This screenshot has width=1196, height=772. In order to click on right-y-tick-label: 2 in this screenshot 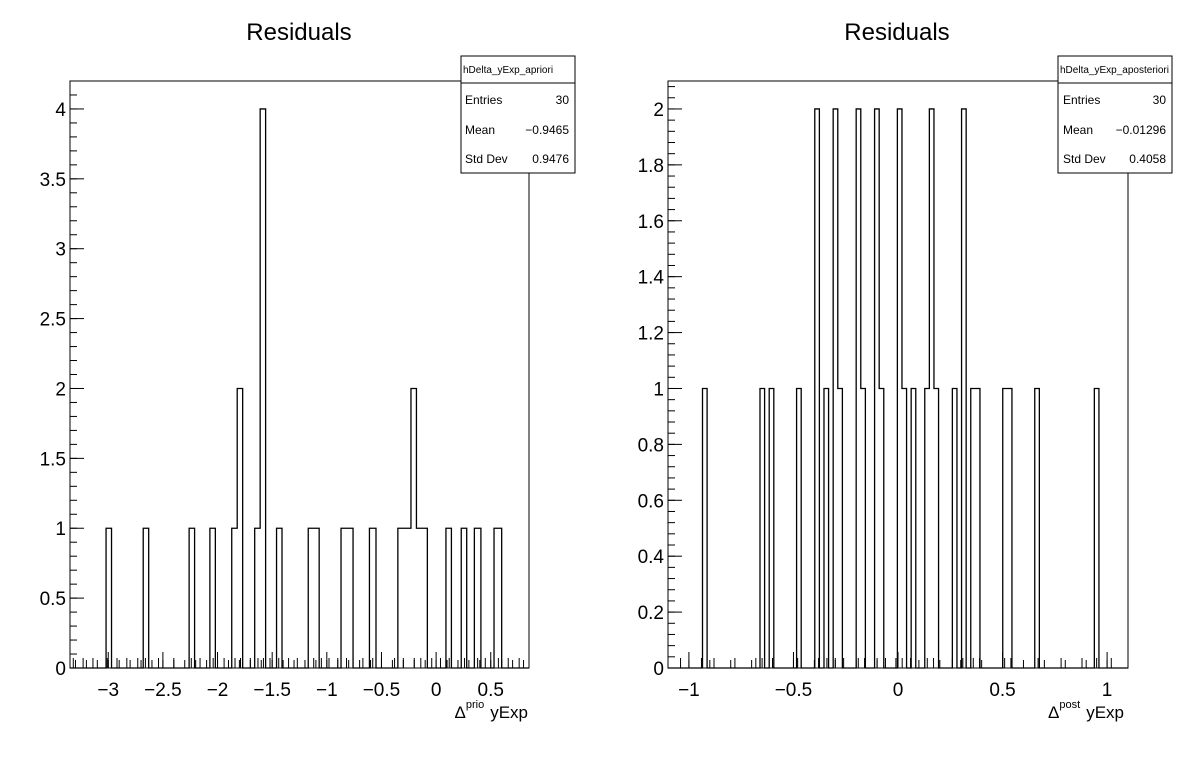, I will do `click(658, 110)`.